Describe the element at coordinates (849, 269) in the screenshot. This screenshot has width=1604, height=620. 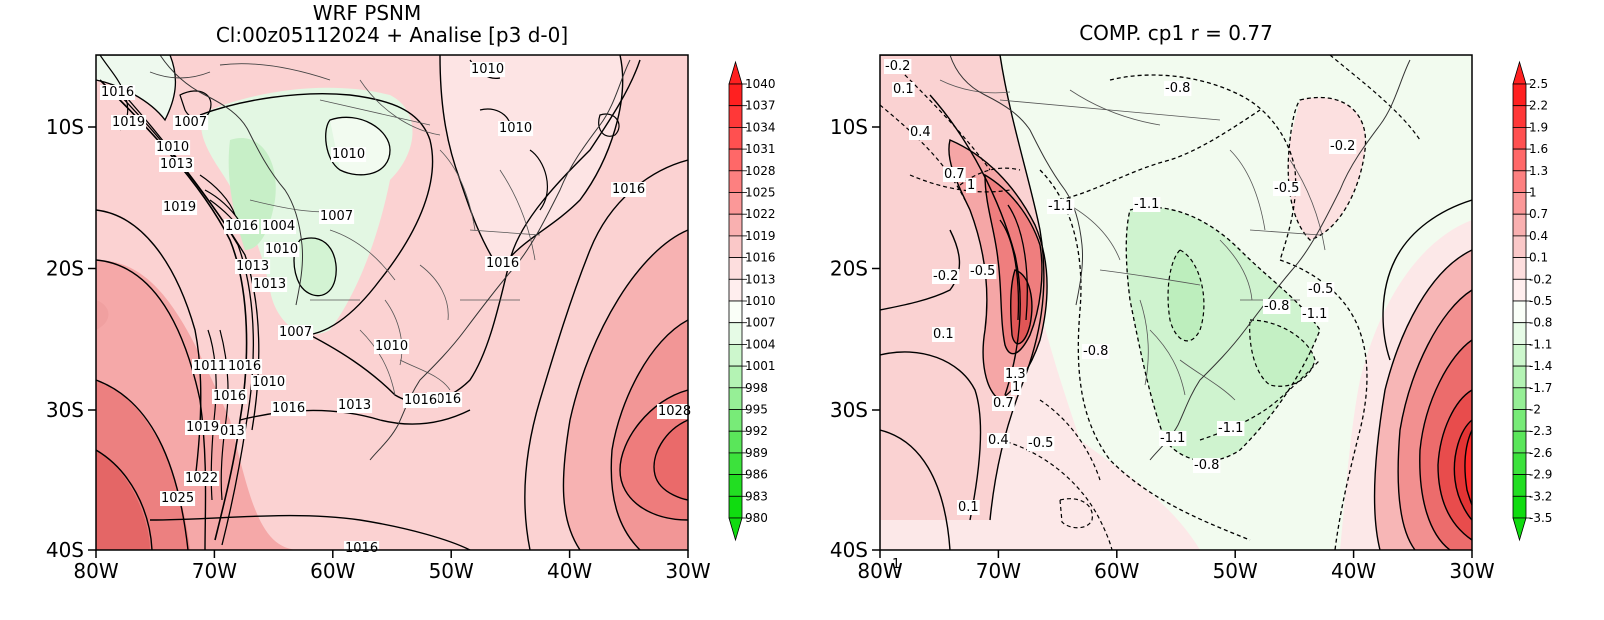
I see `right-y-tick-label: 20S` at that location.